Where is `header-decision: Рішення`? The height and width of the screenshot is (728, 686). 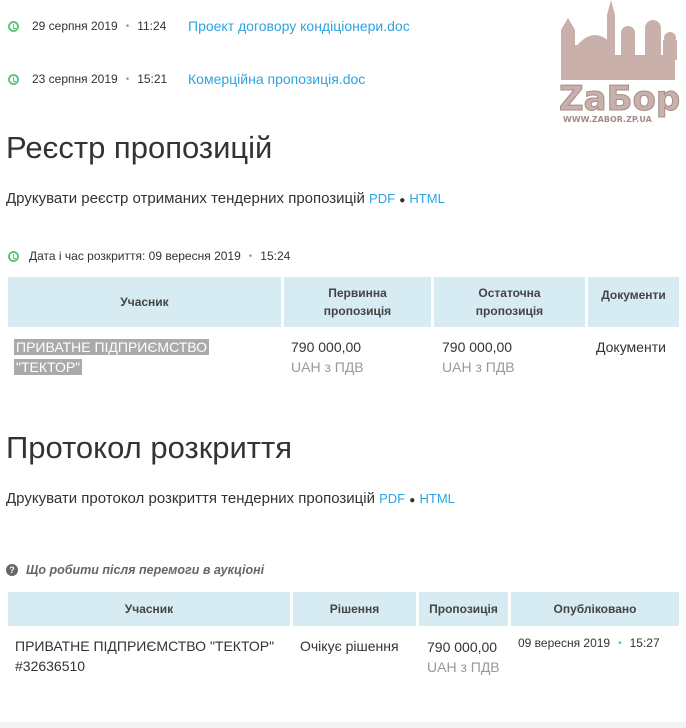
header-decision: Рішення is located at coordinates (354, 609).